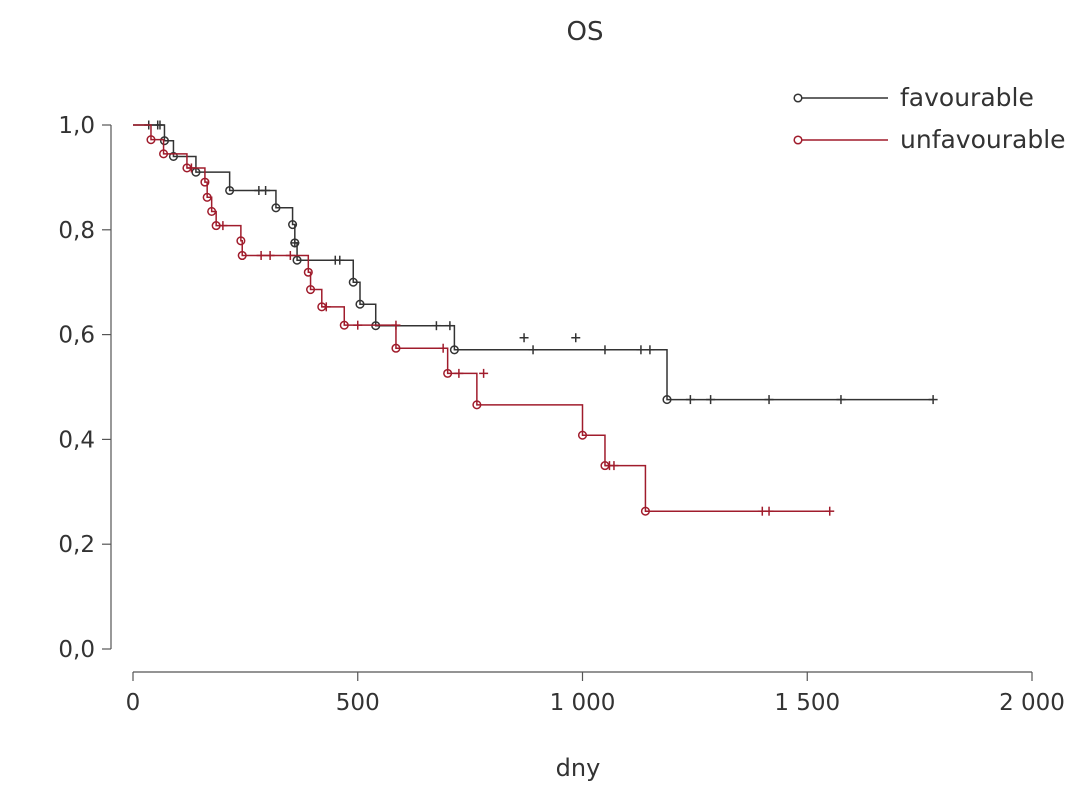 This screenshot has width=1091, height=804. I want to click on y-tick-label: 0,0, so click(76, 650).